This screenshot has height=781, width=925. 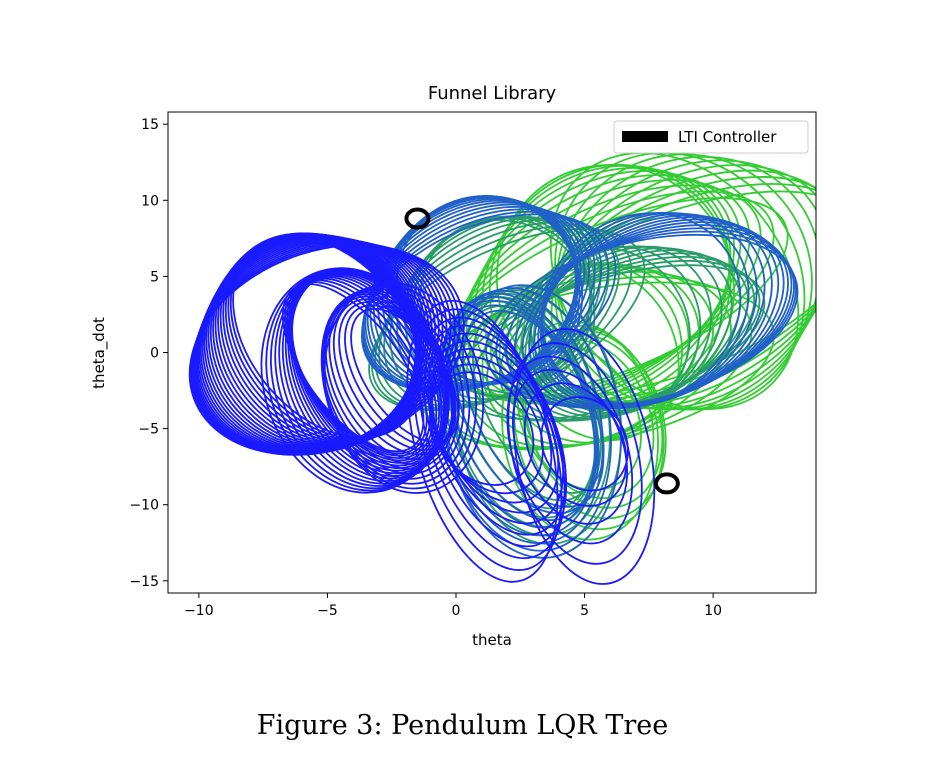 I want to click on y-axis-label: theta_dot, so click(x=99, y=353).